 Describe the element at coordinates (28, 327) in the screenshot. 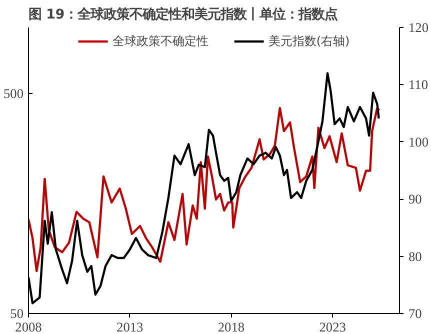

I see `x-tick-label: 2008` at that location.